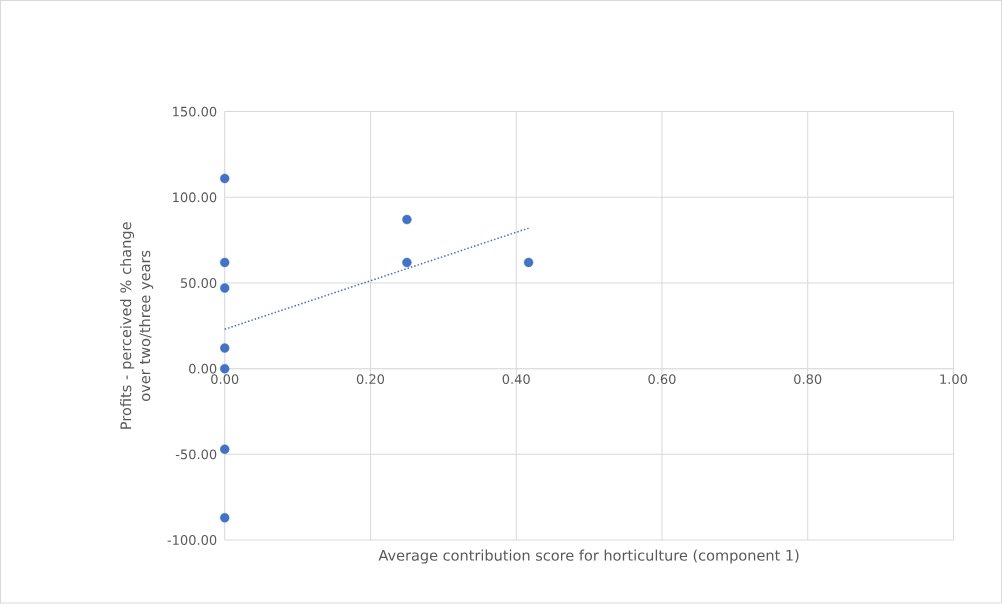 This screenshot has height=604, width=1002. Describe the element at coordinates (198, 283) in the screenshot. I see `y-tick-label: 50.00` at that location.